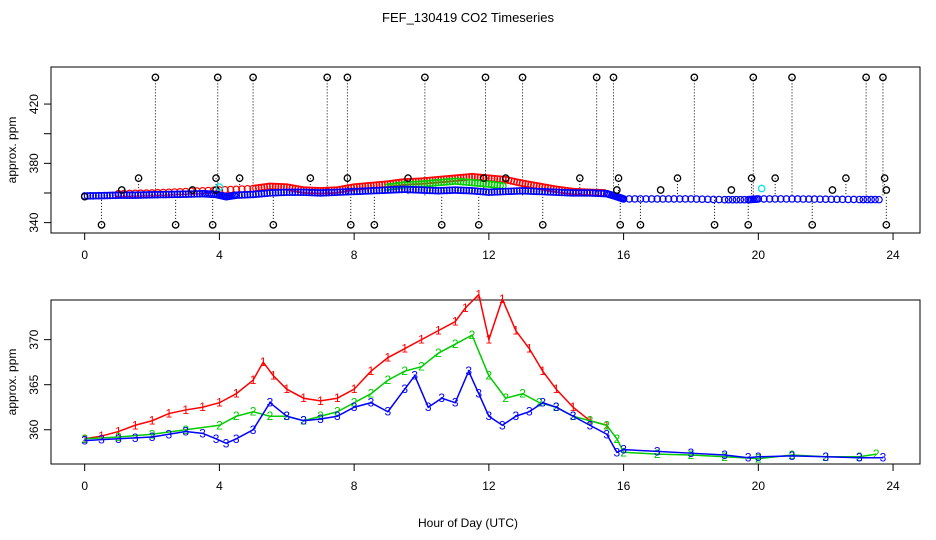 Image resolution: width=936 pixels, height=540 pixels. Describe the element at coordinates (468, 523) in the screenshot. I see `x-axis-label: Hour of Day (UTC)` at that location.